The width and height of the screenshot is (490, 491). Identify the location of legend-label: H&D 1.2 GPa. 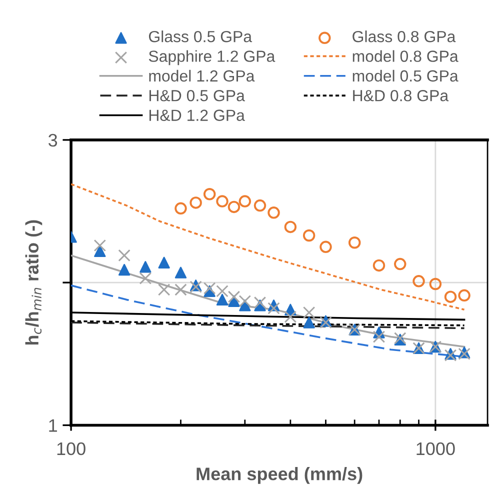
(197, 115).